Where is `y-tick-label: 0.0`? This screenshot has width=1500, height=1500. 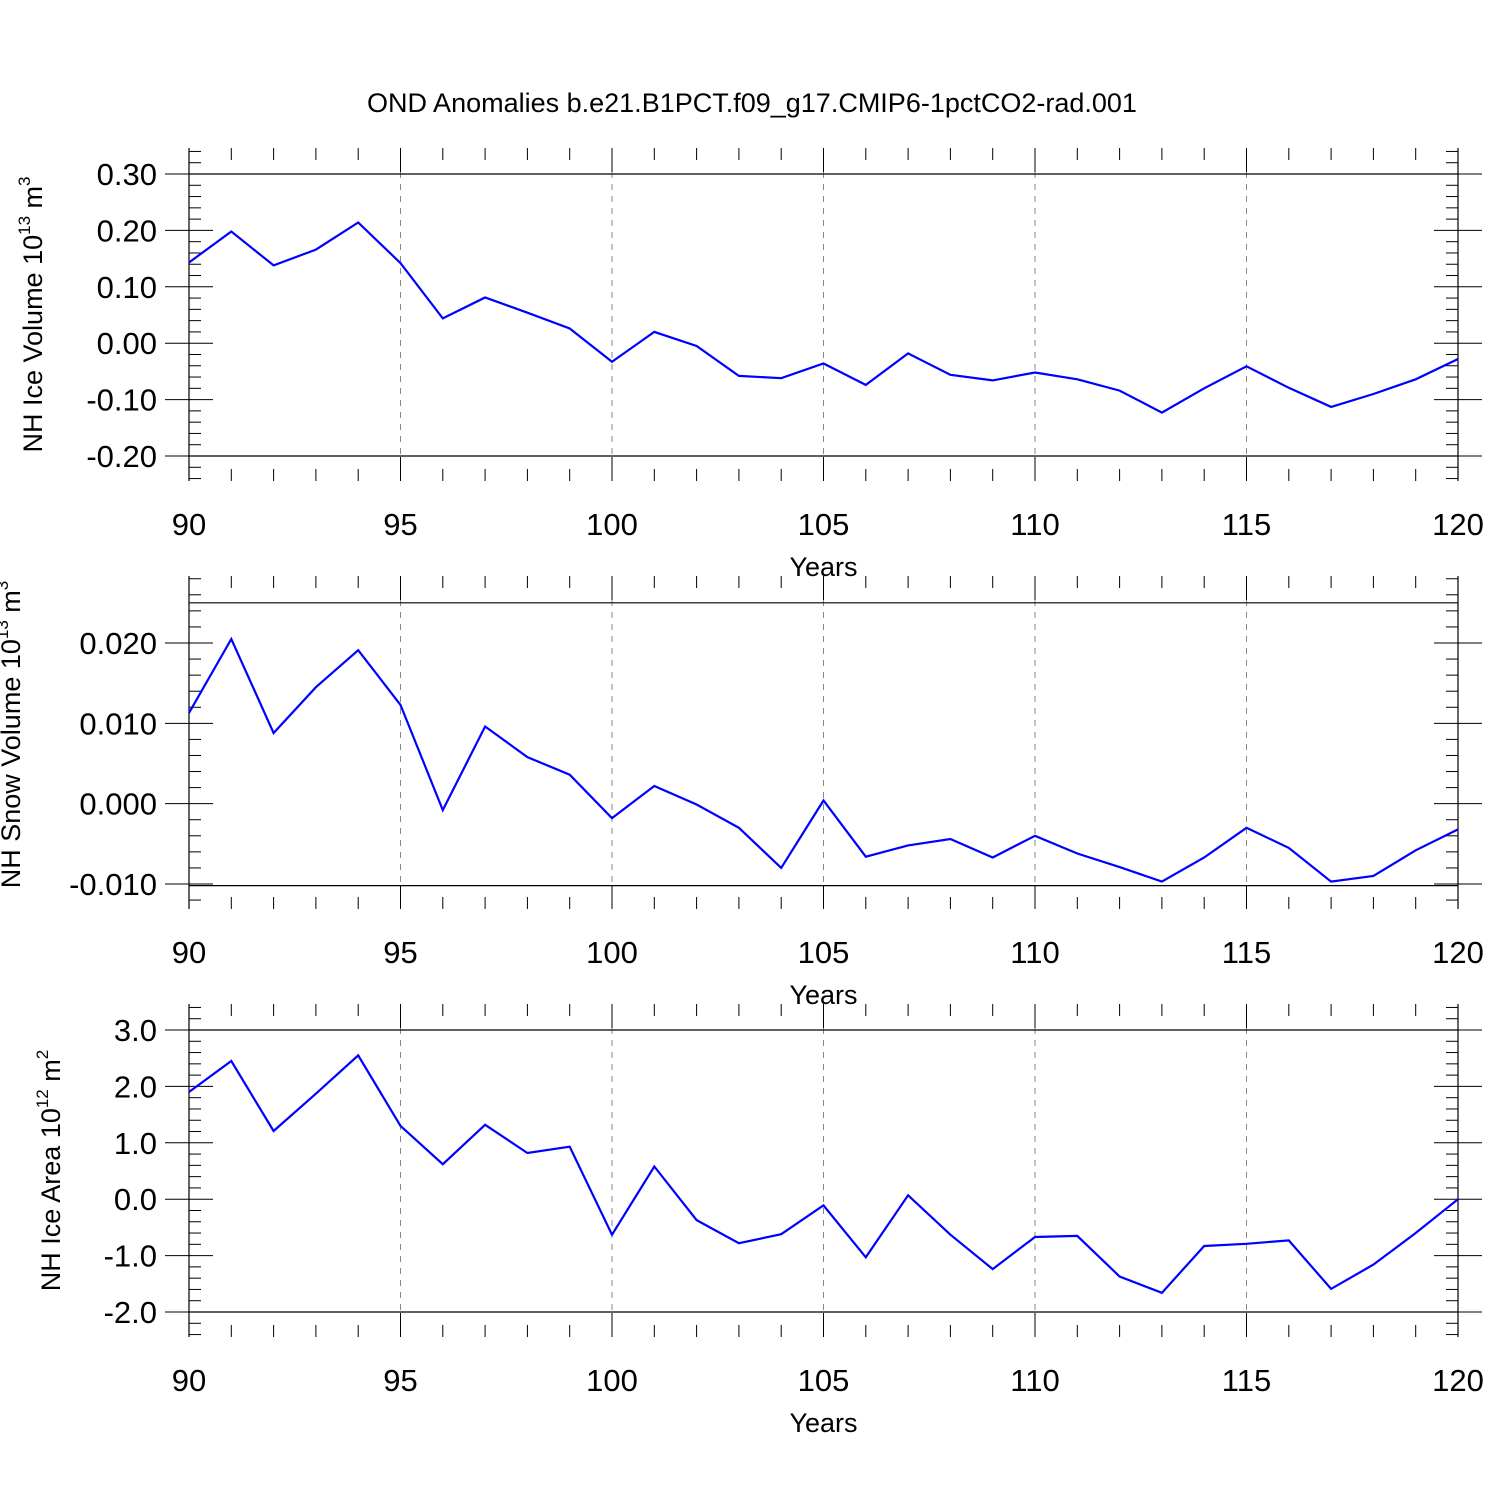 y-tick-label: 0.0 is located at coordinates (135, 1199).